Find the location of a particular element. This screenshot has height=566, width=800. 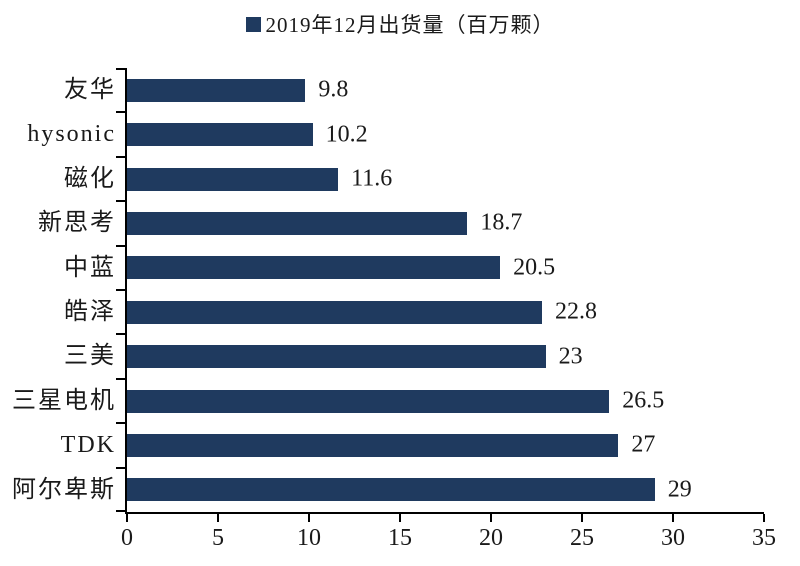

x-axis-tick-label: 30 is located at coordinates (673, 538).